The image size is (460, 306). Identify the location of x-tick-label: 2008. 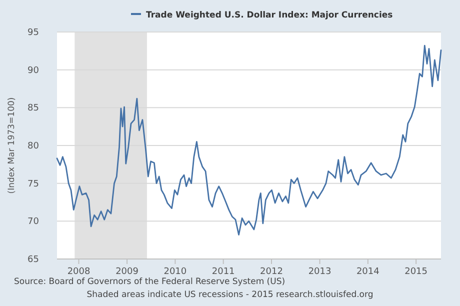
(78, 272).